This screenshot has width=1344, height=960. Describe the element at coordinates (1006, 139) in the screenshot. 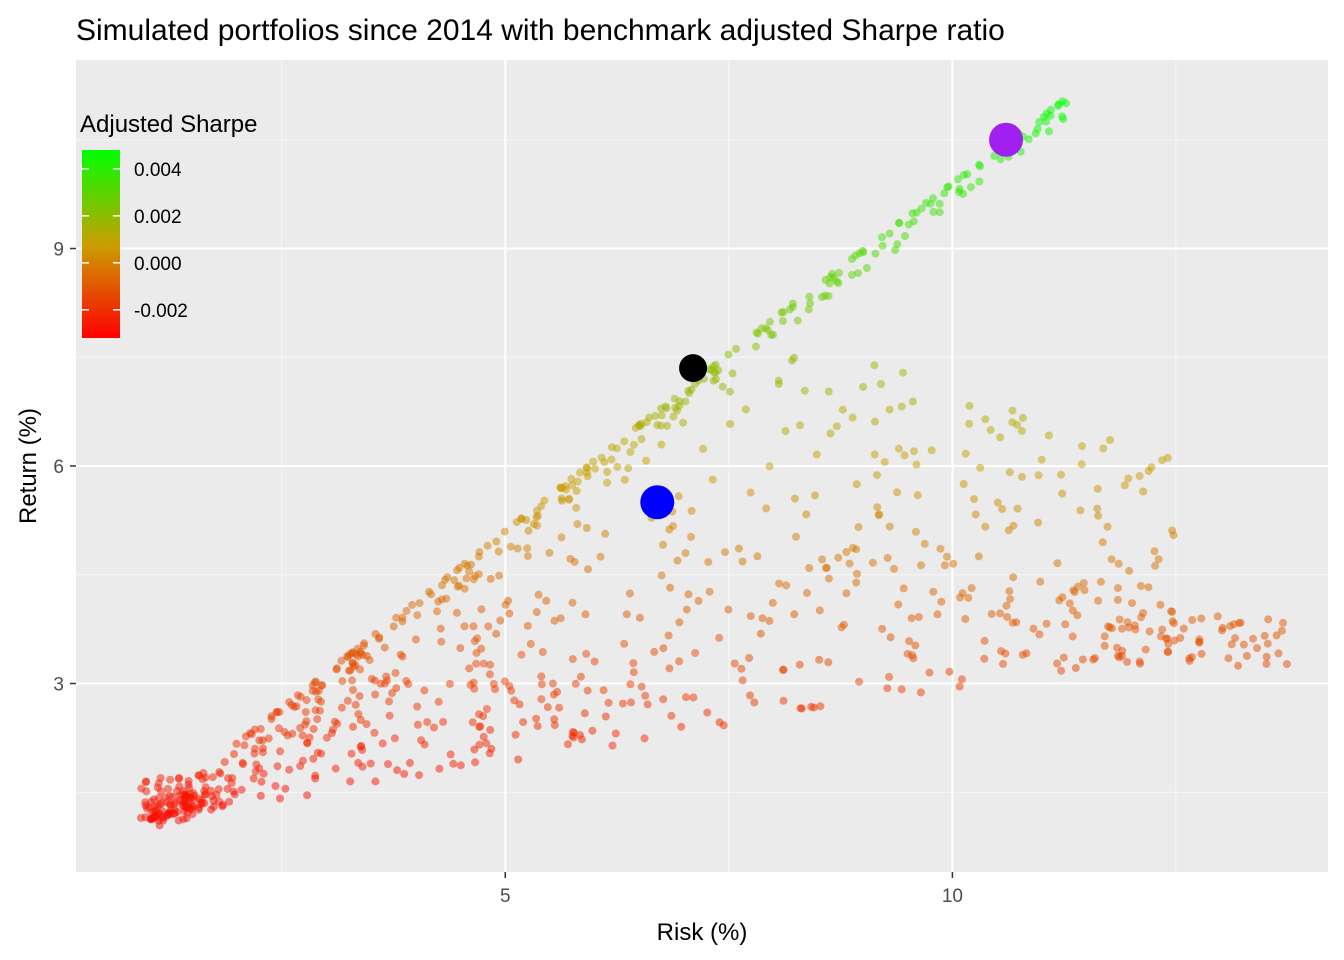

I see `highlight-point` at that location.